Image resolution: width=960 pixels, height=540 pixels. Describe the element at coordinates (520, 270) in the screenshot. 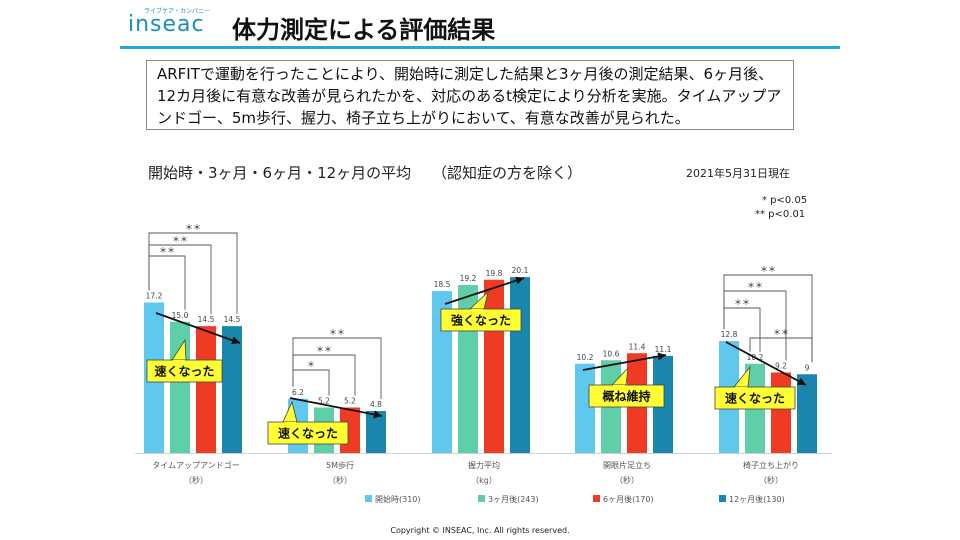

I see `bar-value-label: 20.1` at that location.